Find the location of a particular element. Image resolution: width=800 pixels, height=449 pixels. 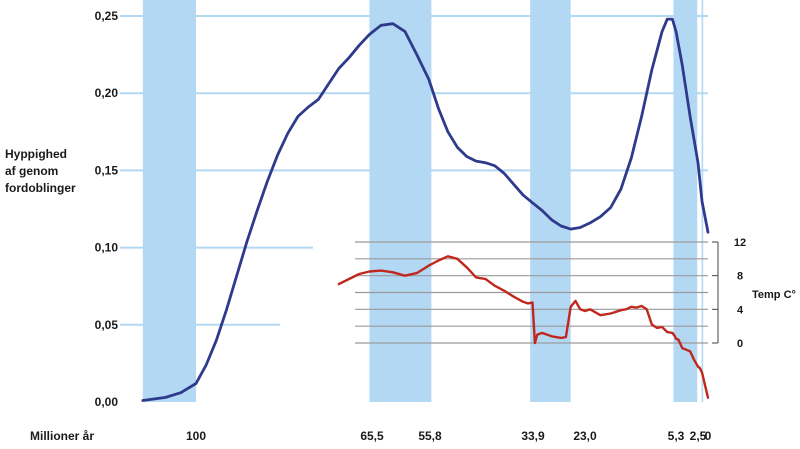

temperature-series-line is located at coordinates (523, 327).